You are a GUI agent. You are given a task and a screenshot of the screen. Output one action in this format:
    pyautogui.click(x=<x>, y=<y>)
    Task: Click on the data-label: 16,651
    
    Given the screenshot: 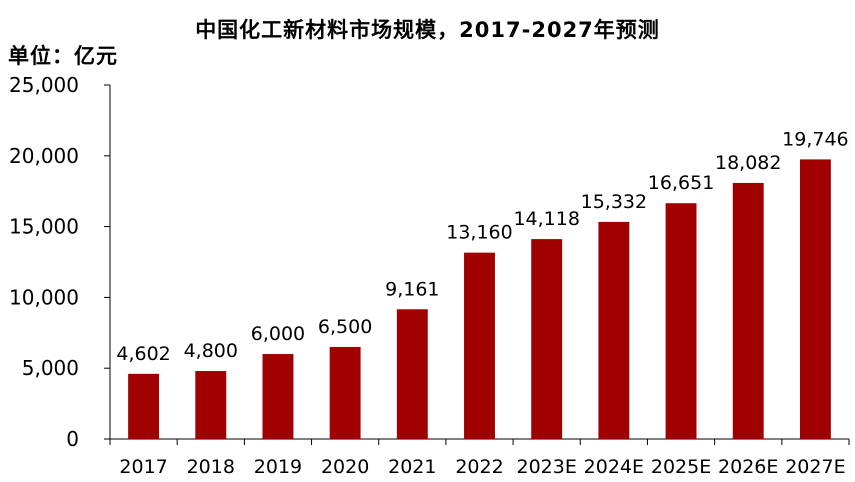 What is the action you would take?
    pyautogui.click(x=681, y=183)
    